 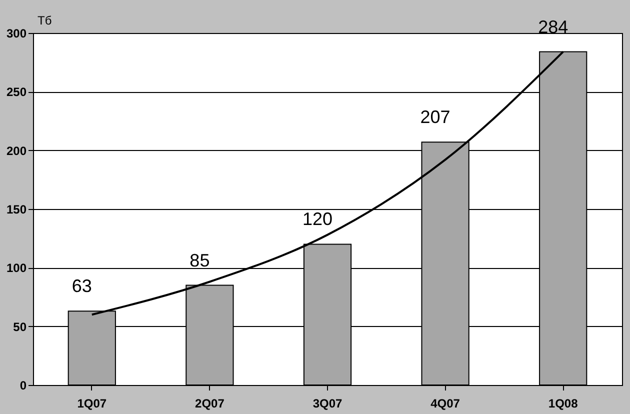 I want to click on data-label: 207, so click(x=435, y=117).